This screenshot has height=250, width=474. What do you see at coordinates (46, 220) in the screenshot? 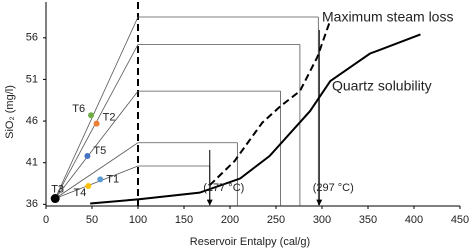
I see `x-tick-label: 0` at bounding box center [46, 220].